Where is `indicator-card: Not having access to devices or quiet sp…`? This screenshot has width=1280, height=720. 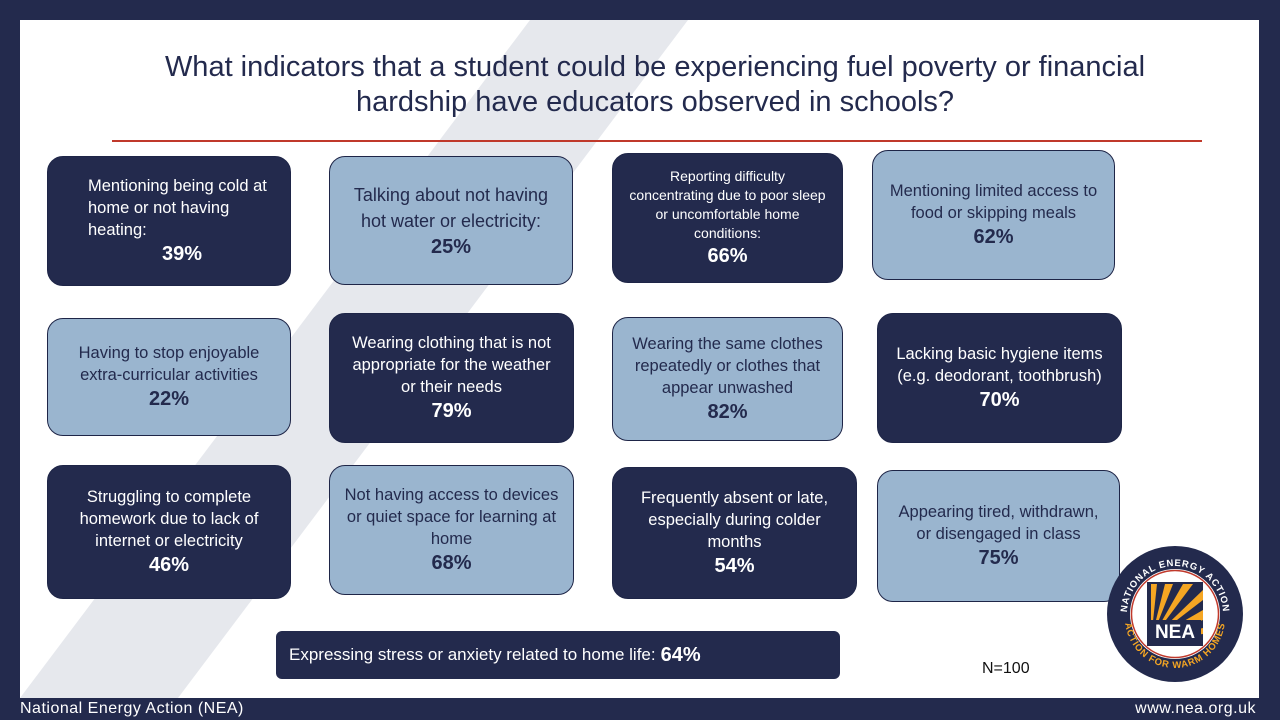 indicator-card: Not having access to devices or quiet sp… is located at coordinates (451, 530).